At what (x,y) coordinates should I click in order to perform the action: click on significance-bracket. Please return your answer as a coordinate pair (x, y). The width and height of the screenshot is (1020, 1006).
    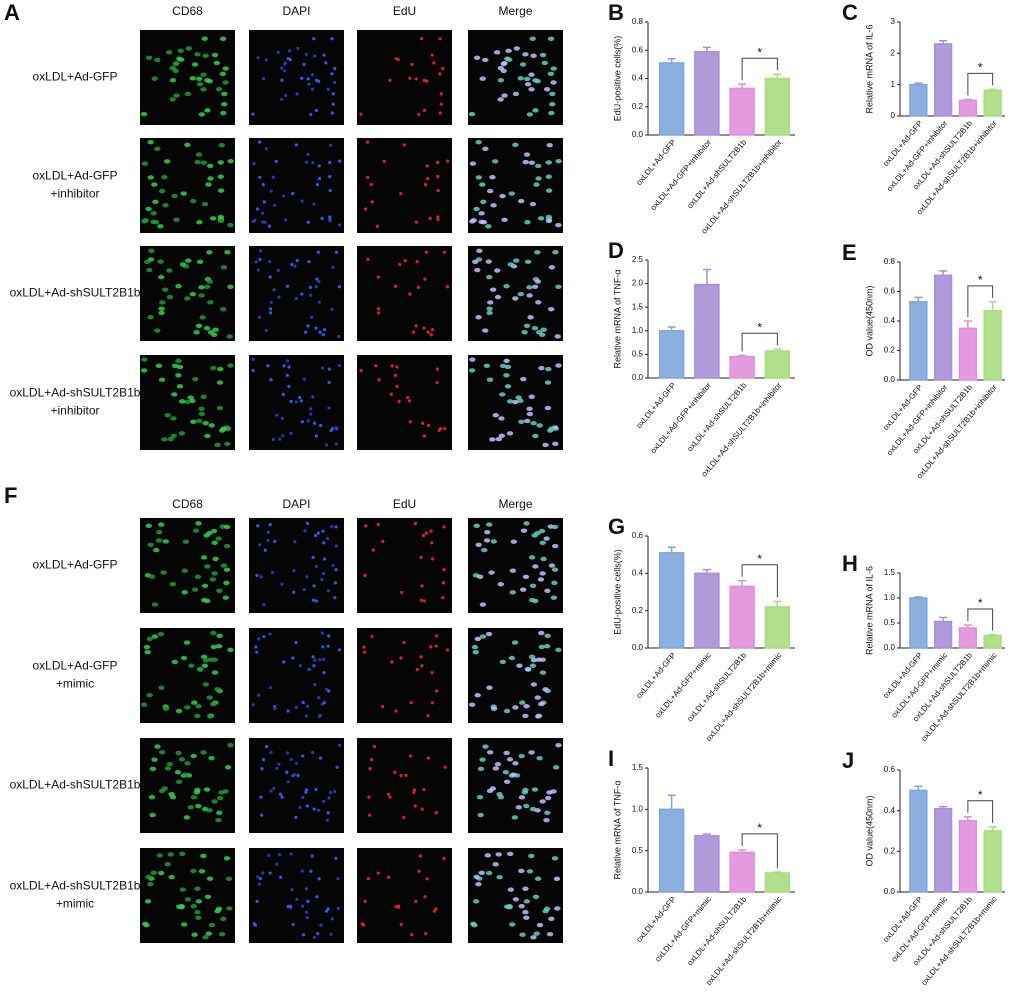
    Looking at the image, I should click on (759, 342).